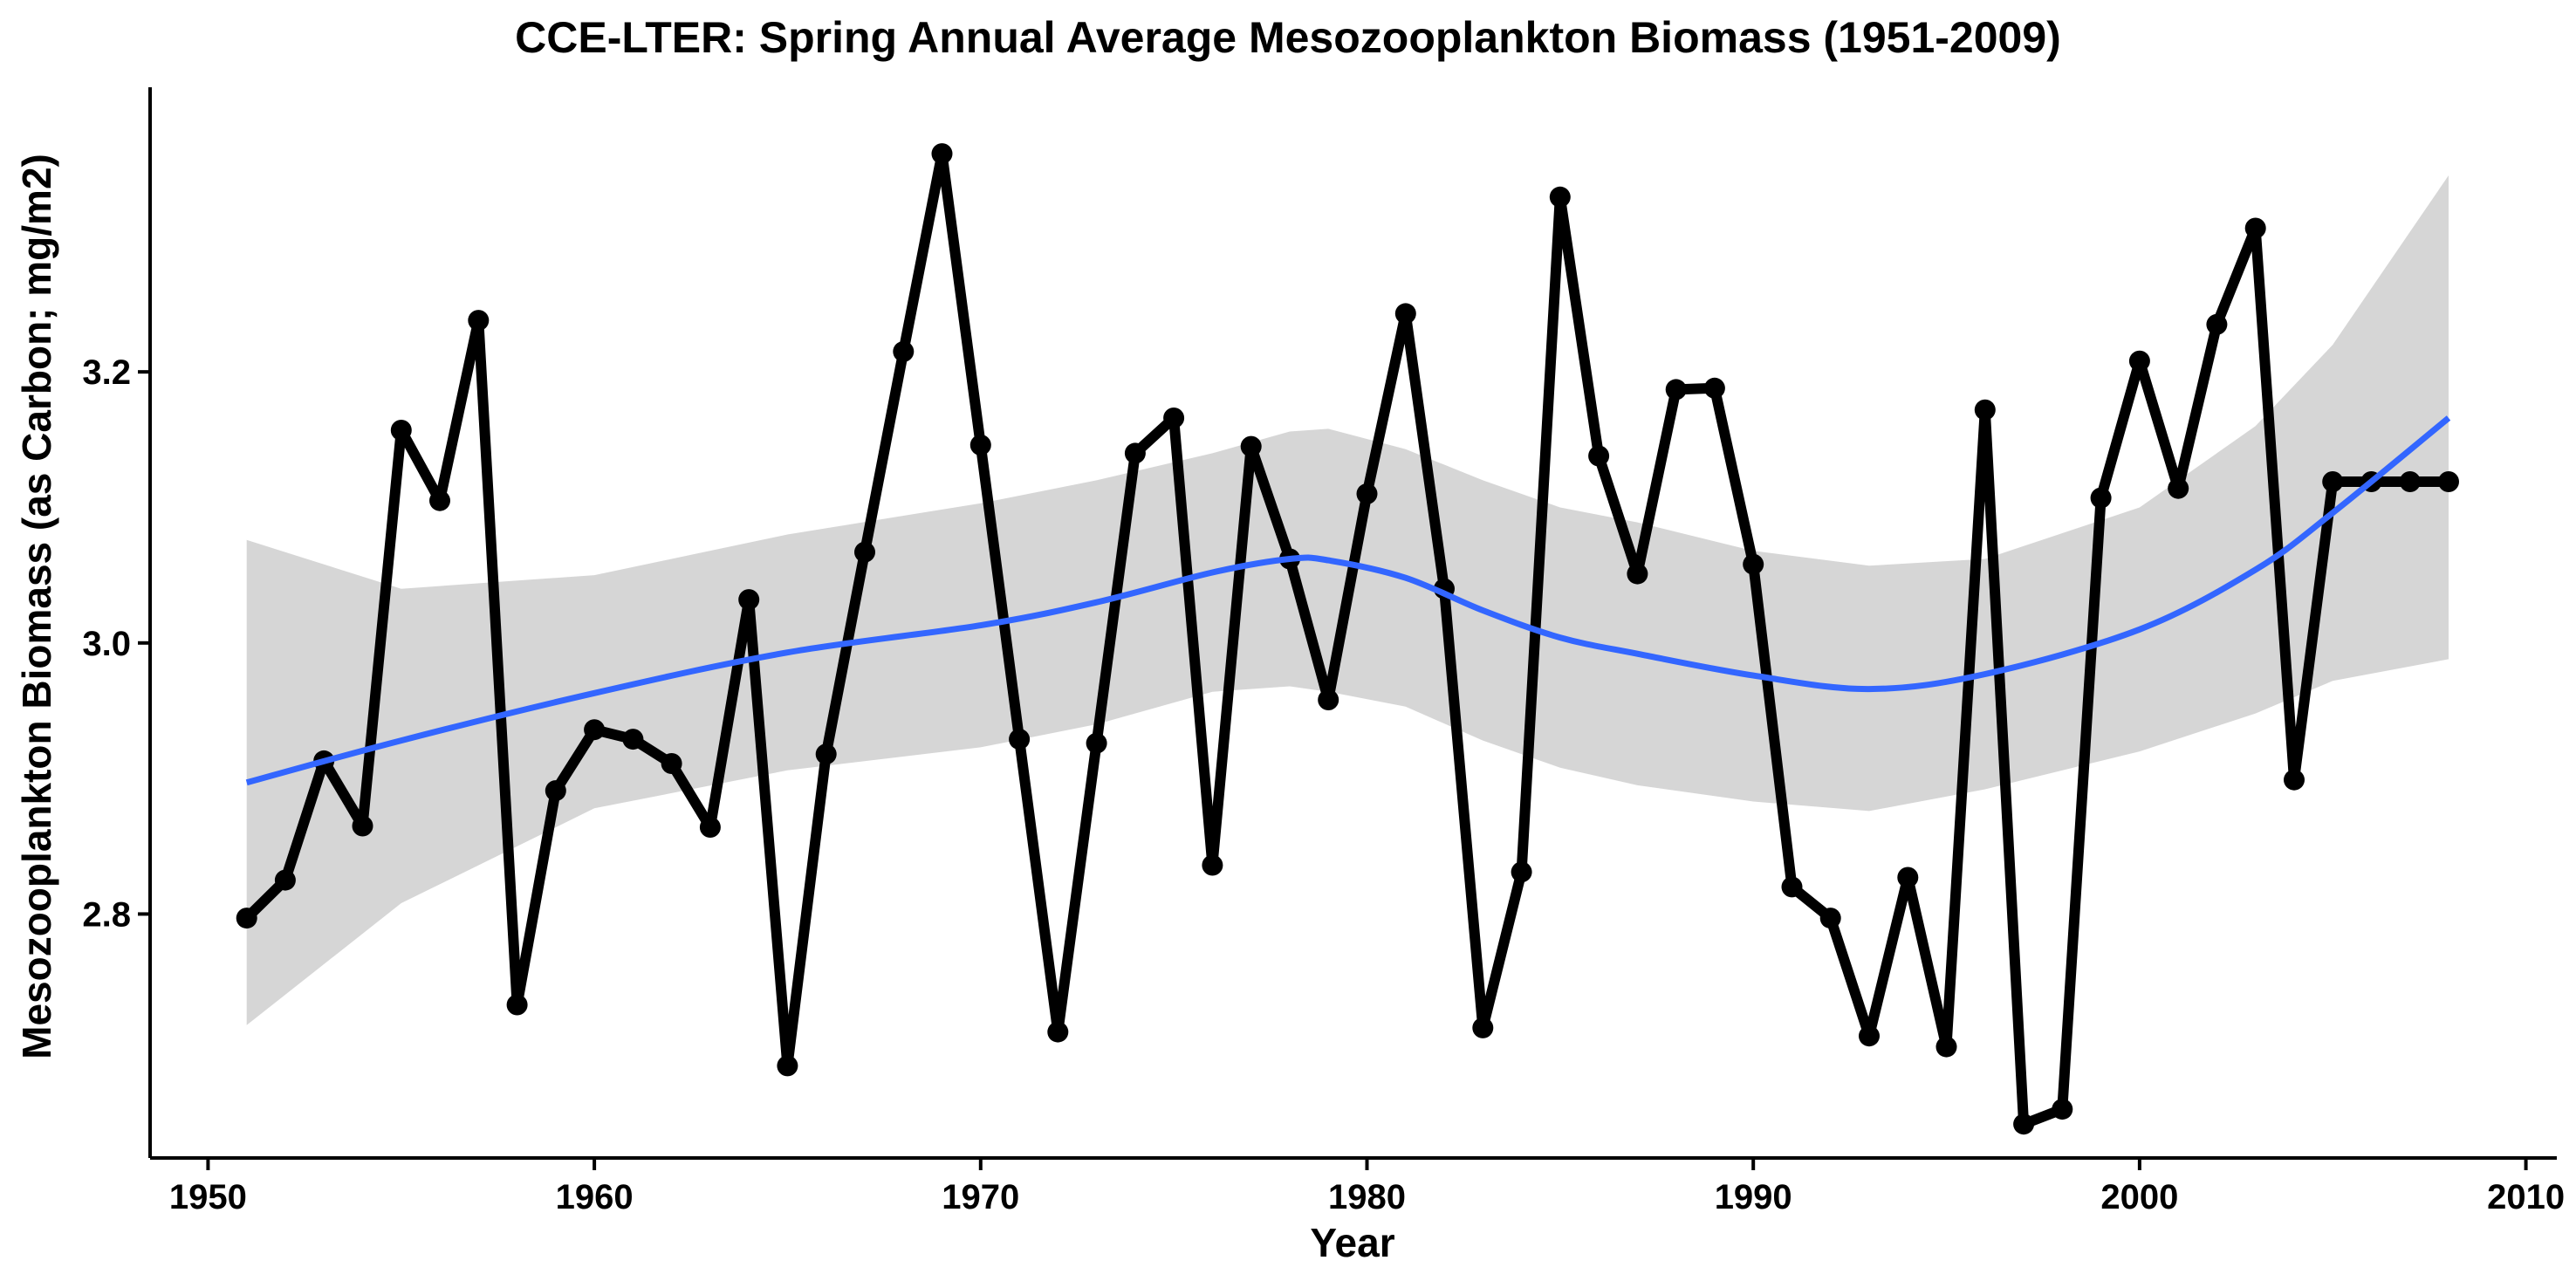  What do you see at coordinates (980, 1197) in the screenshot?
I see `x-tick-label: 1970` at bounding box center [980, 1197].